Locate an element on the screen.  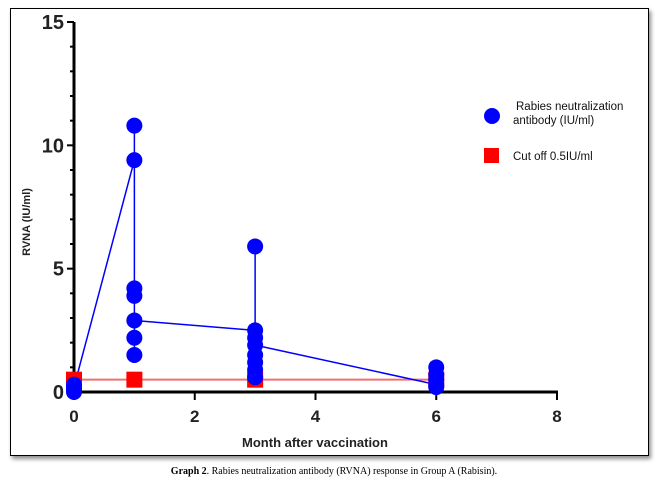
cutoff-square-point is located at coordinates (134, 379).